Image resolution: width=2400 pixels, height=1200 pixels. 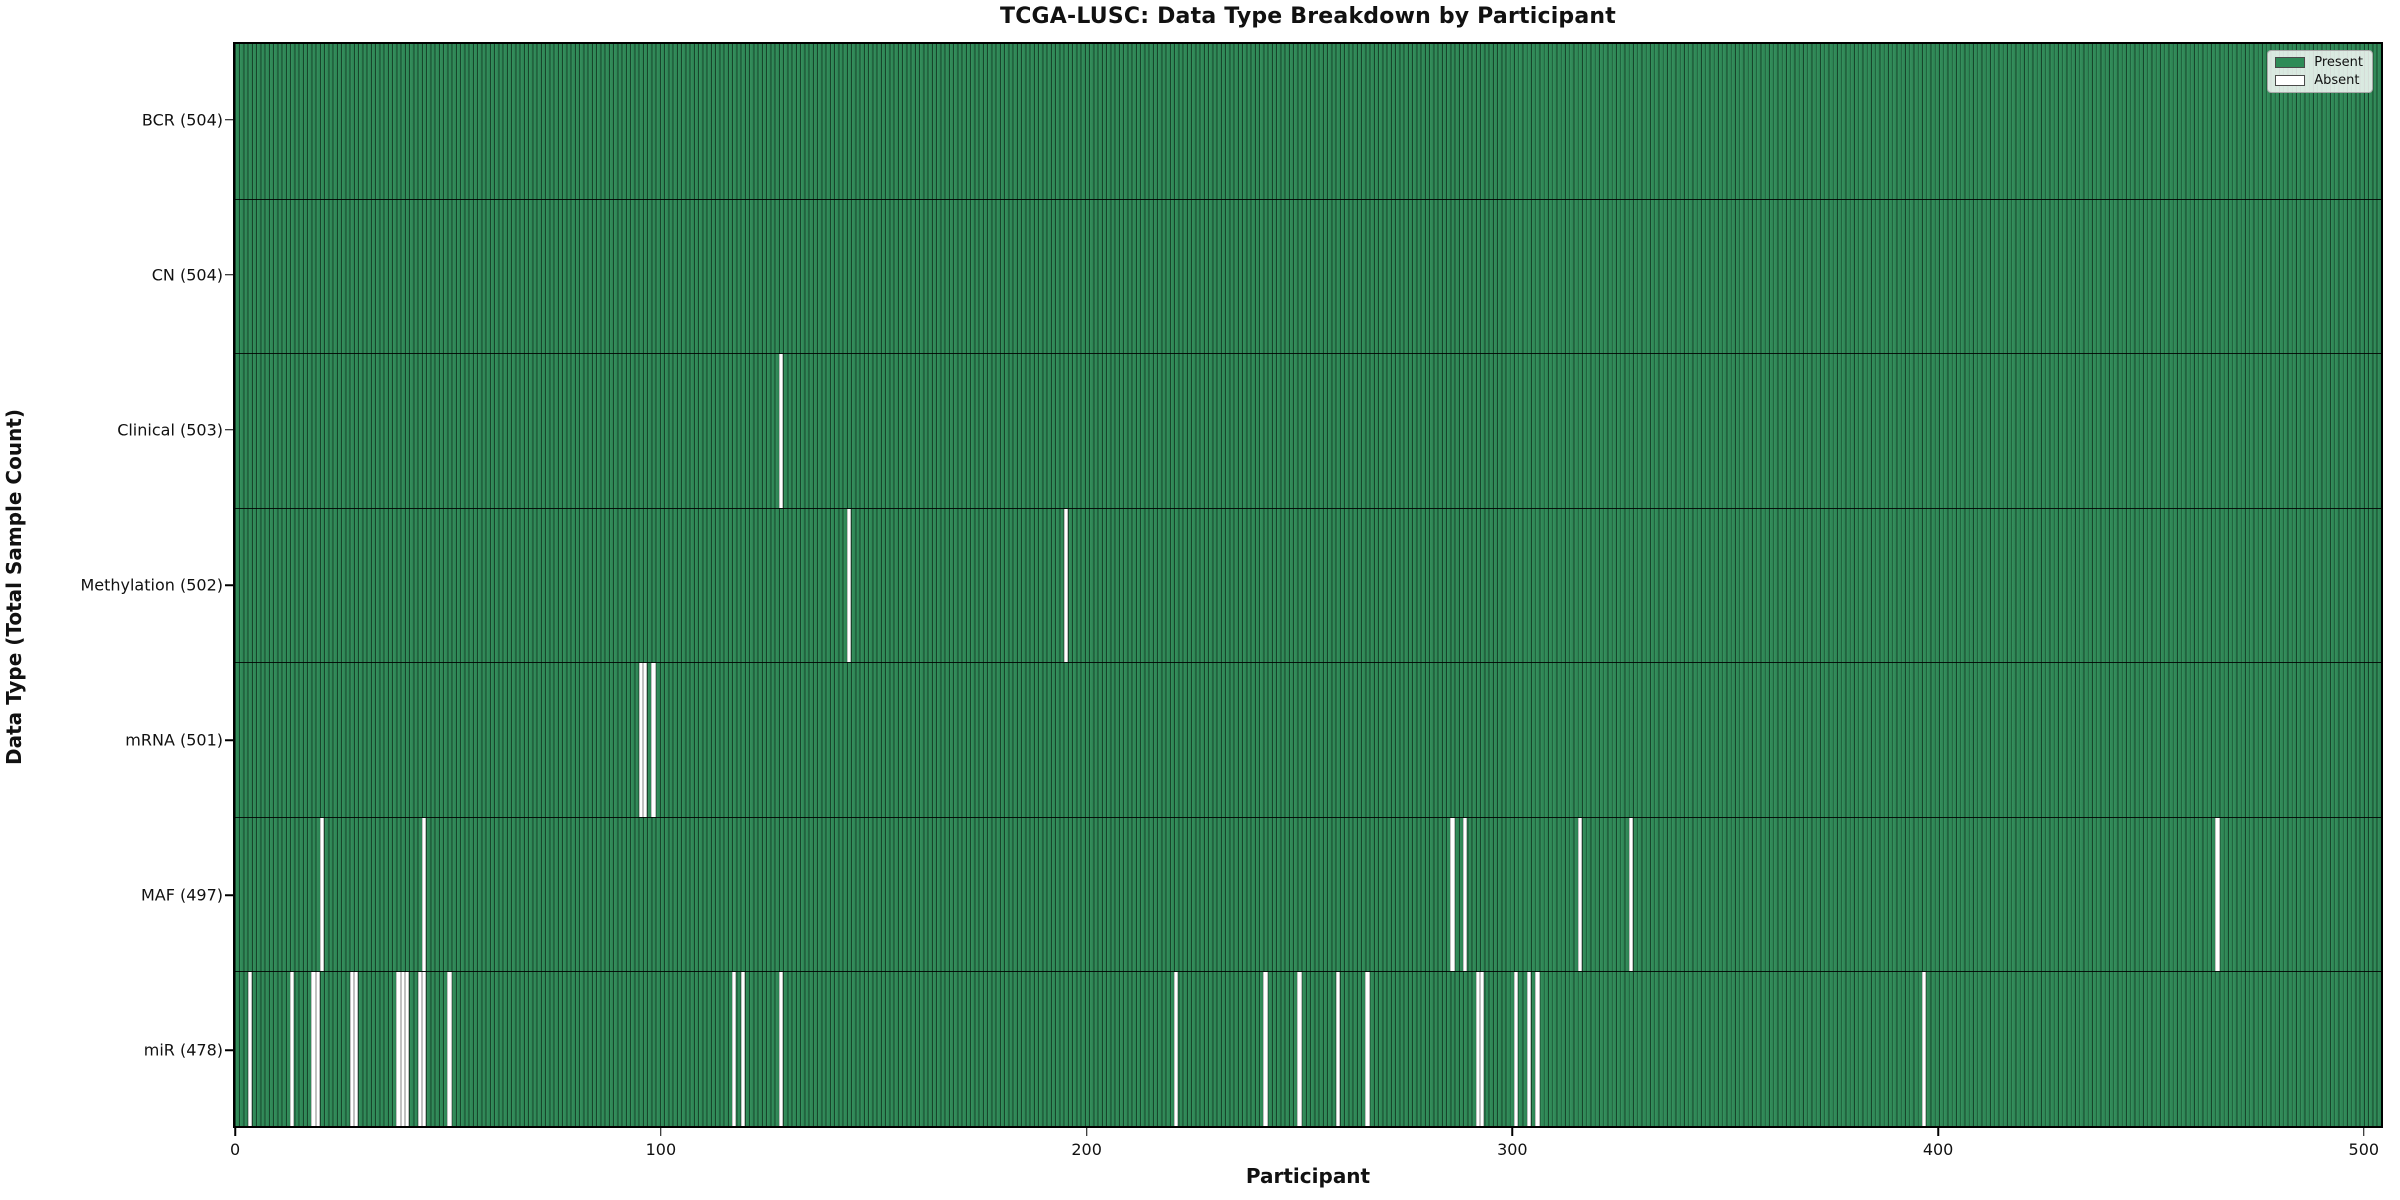 I want to click on y-tick-label-mRNA: mRNA (501), so click(x=174, y=740).